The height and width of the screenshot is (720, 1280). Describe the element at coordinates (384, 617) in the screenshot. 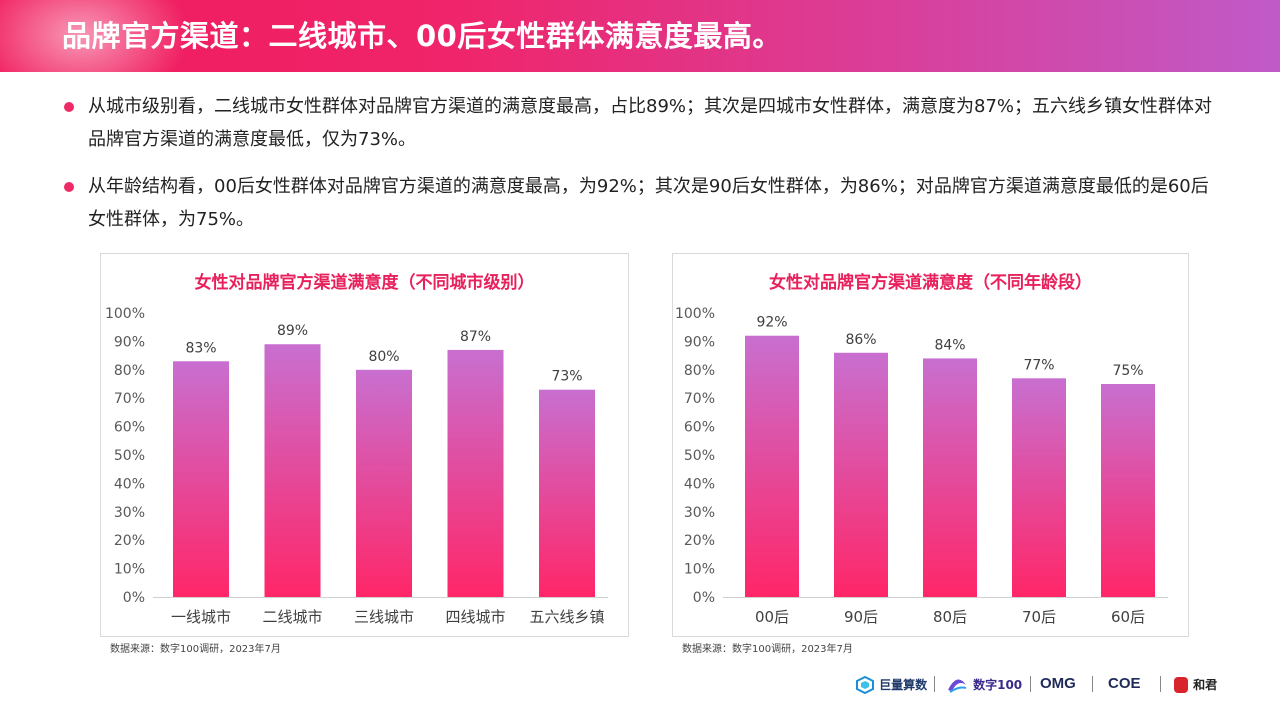

I see `x-tick-label: 三线城市` at that location.